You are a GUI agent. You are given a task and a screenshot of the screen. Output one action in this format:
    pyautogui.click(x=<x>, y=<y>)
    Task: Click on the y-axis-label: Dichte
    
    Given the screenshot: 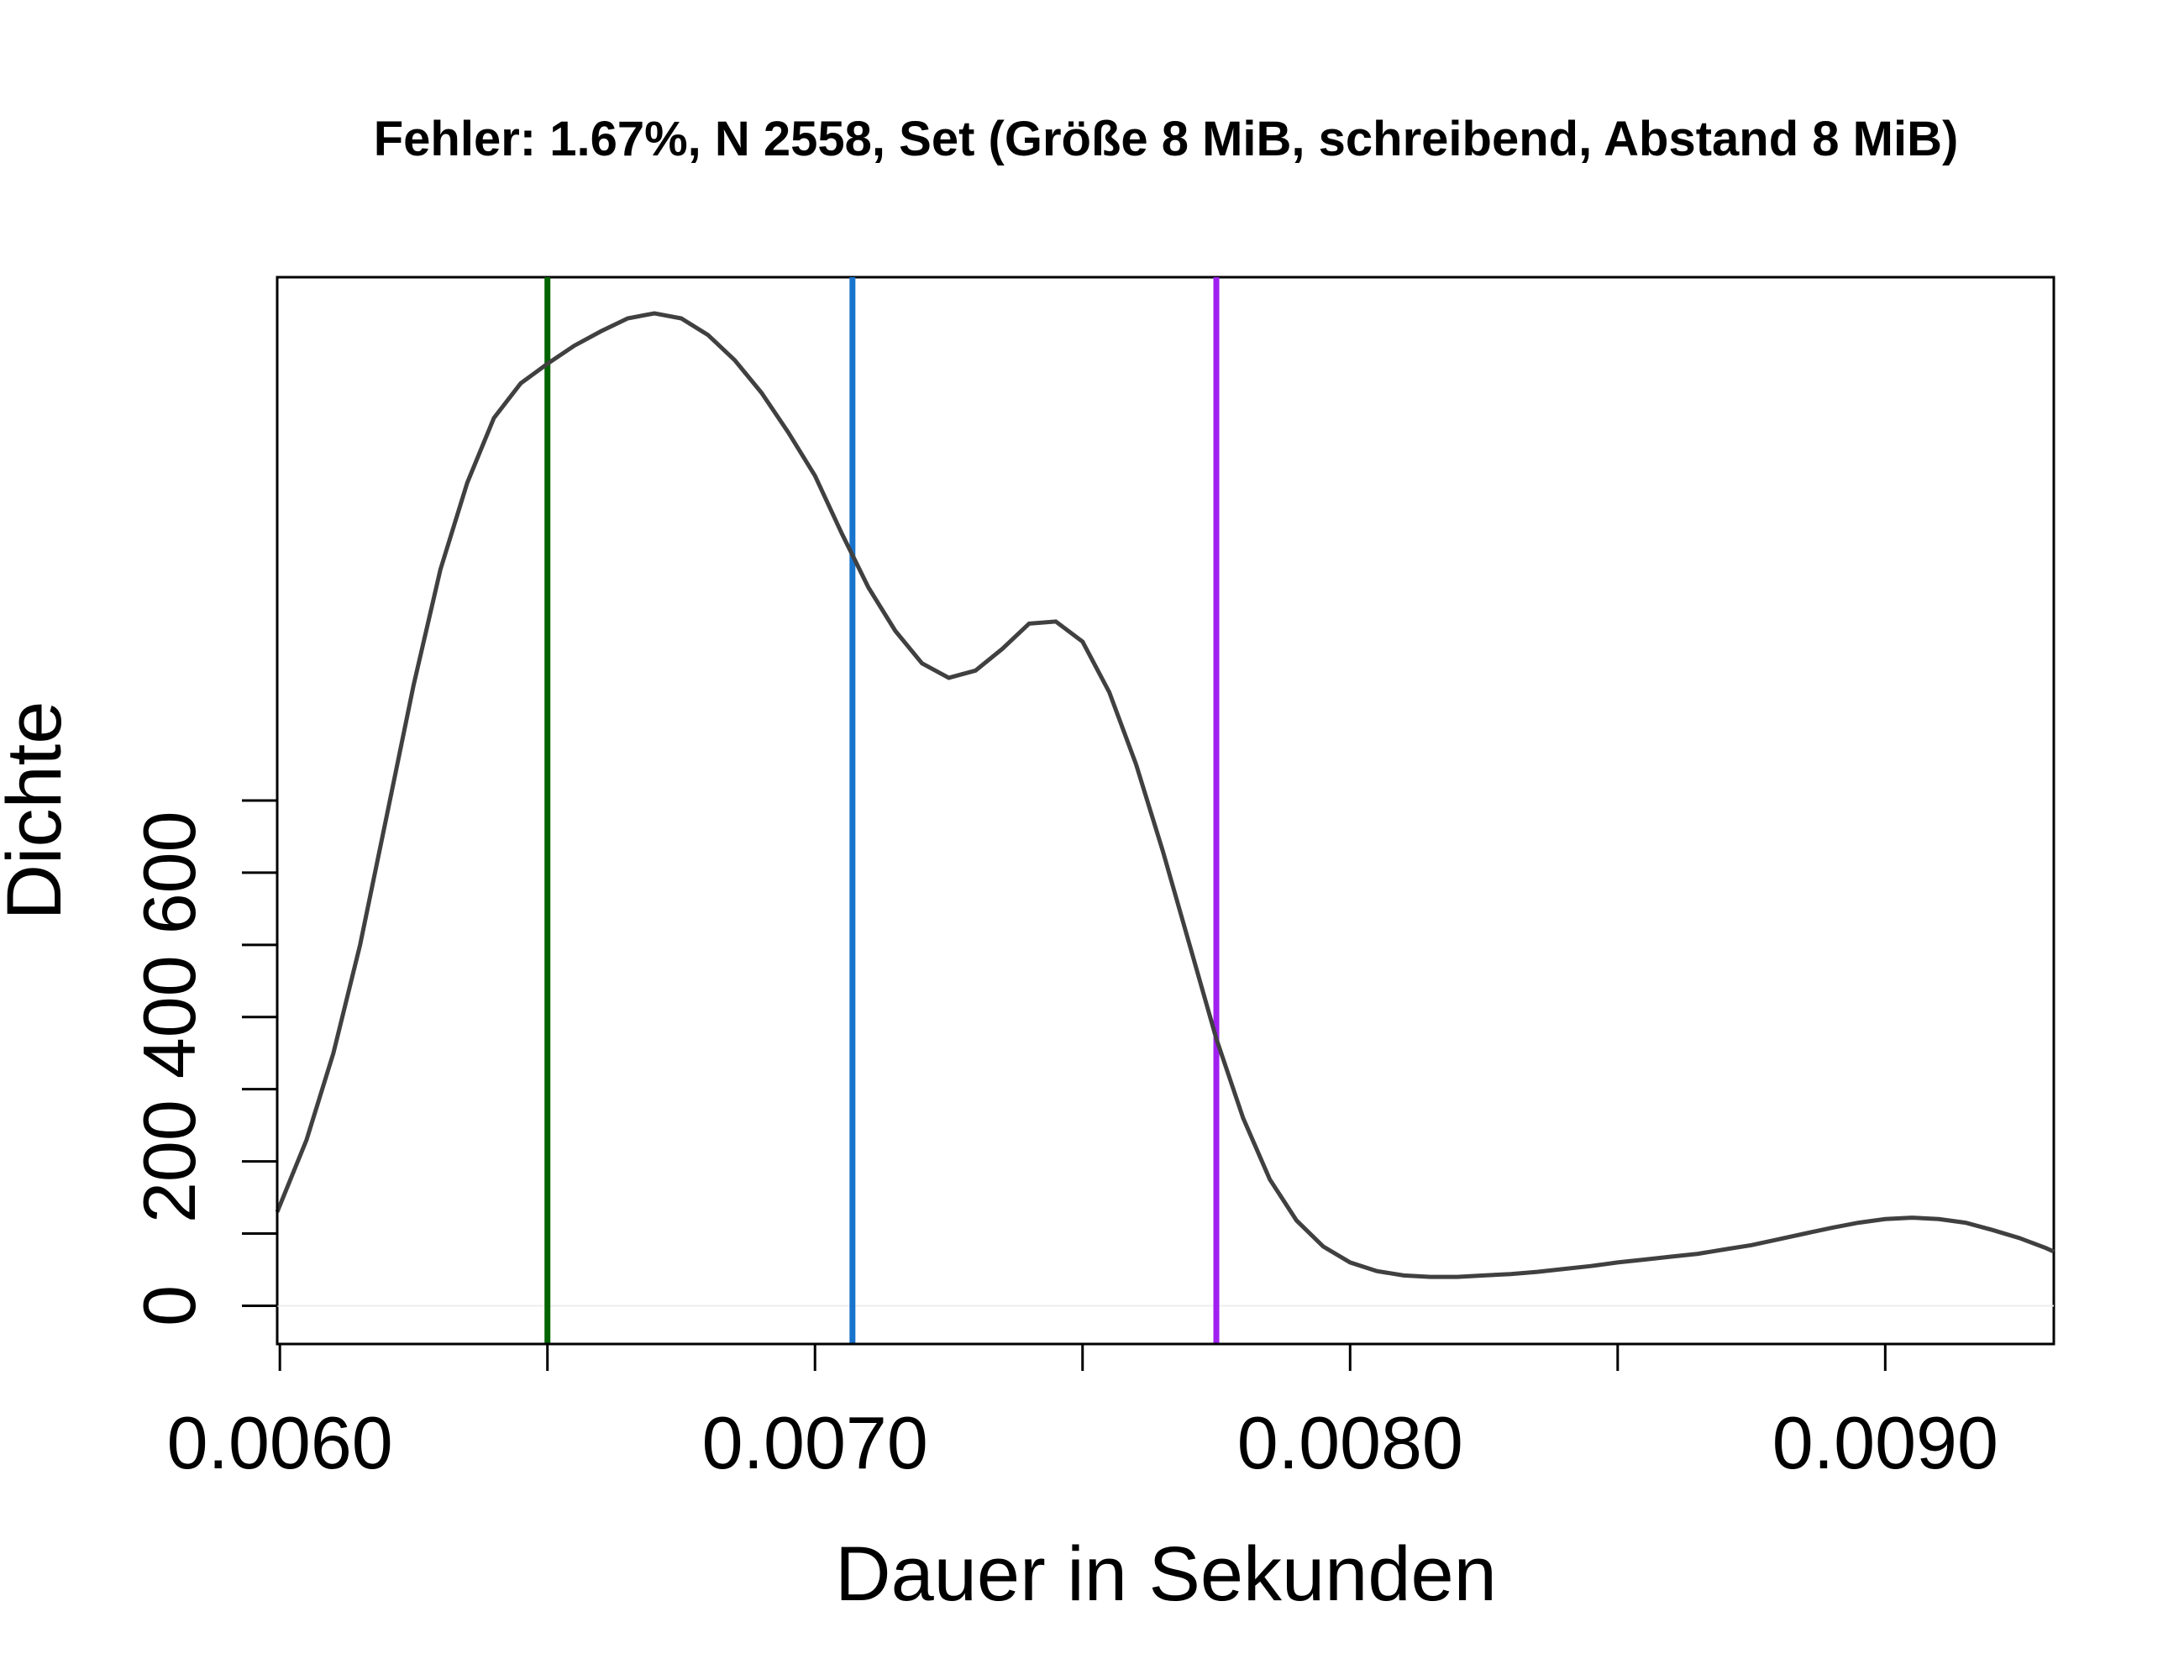 What is the action you would take?
    pyautogui.click(x=38, y=811)
    